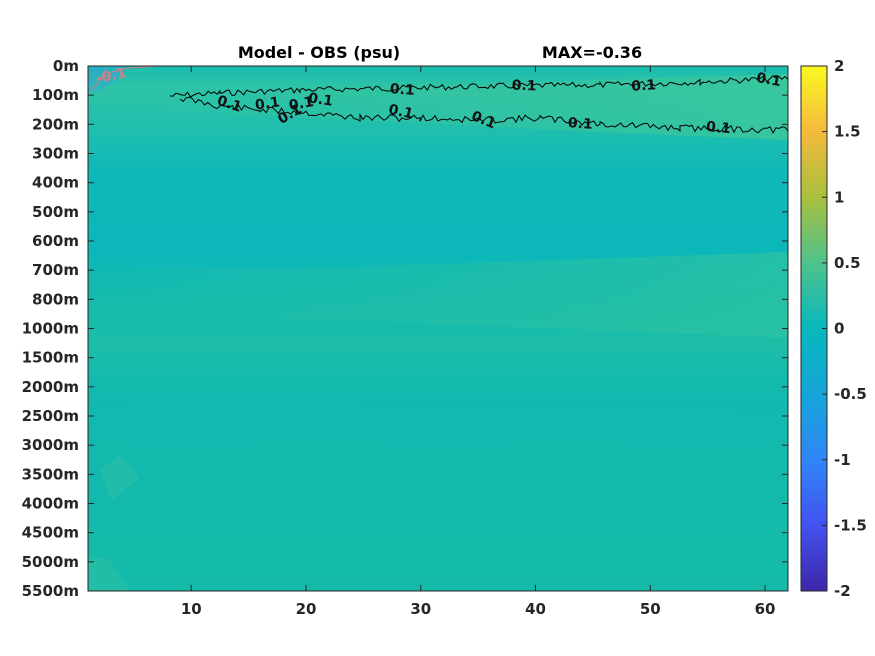 The width and height of the screenshot is (875, 656). Describe the element at coordinates (839, 66) in the screenshot. I see `colorbar-tick-label: 2` at that location.